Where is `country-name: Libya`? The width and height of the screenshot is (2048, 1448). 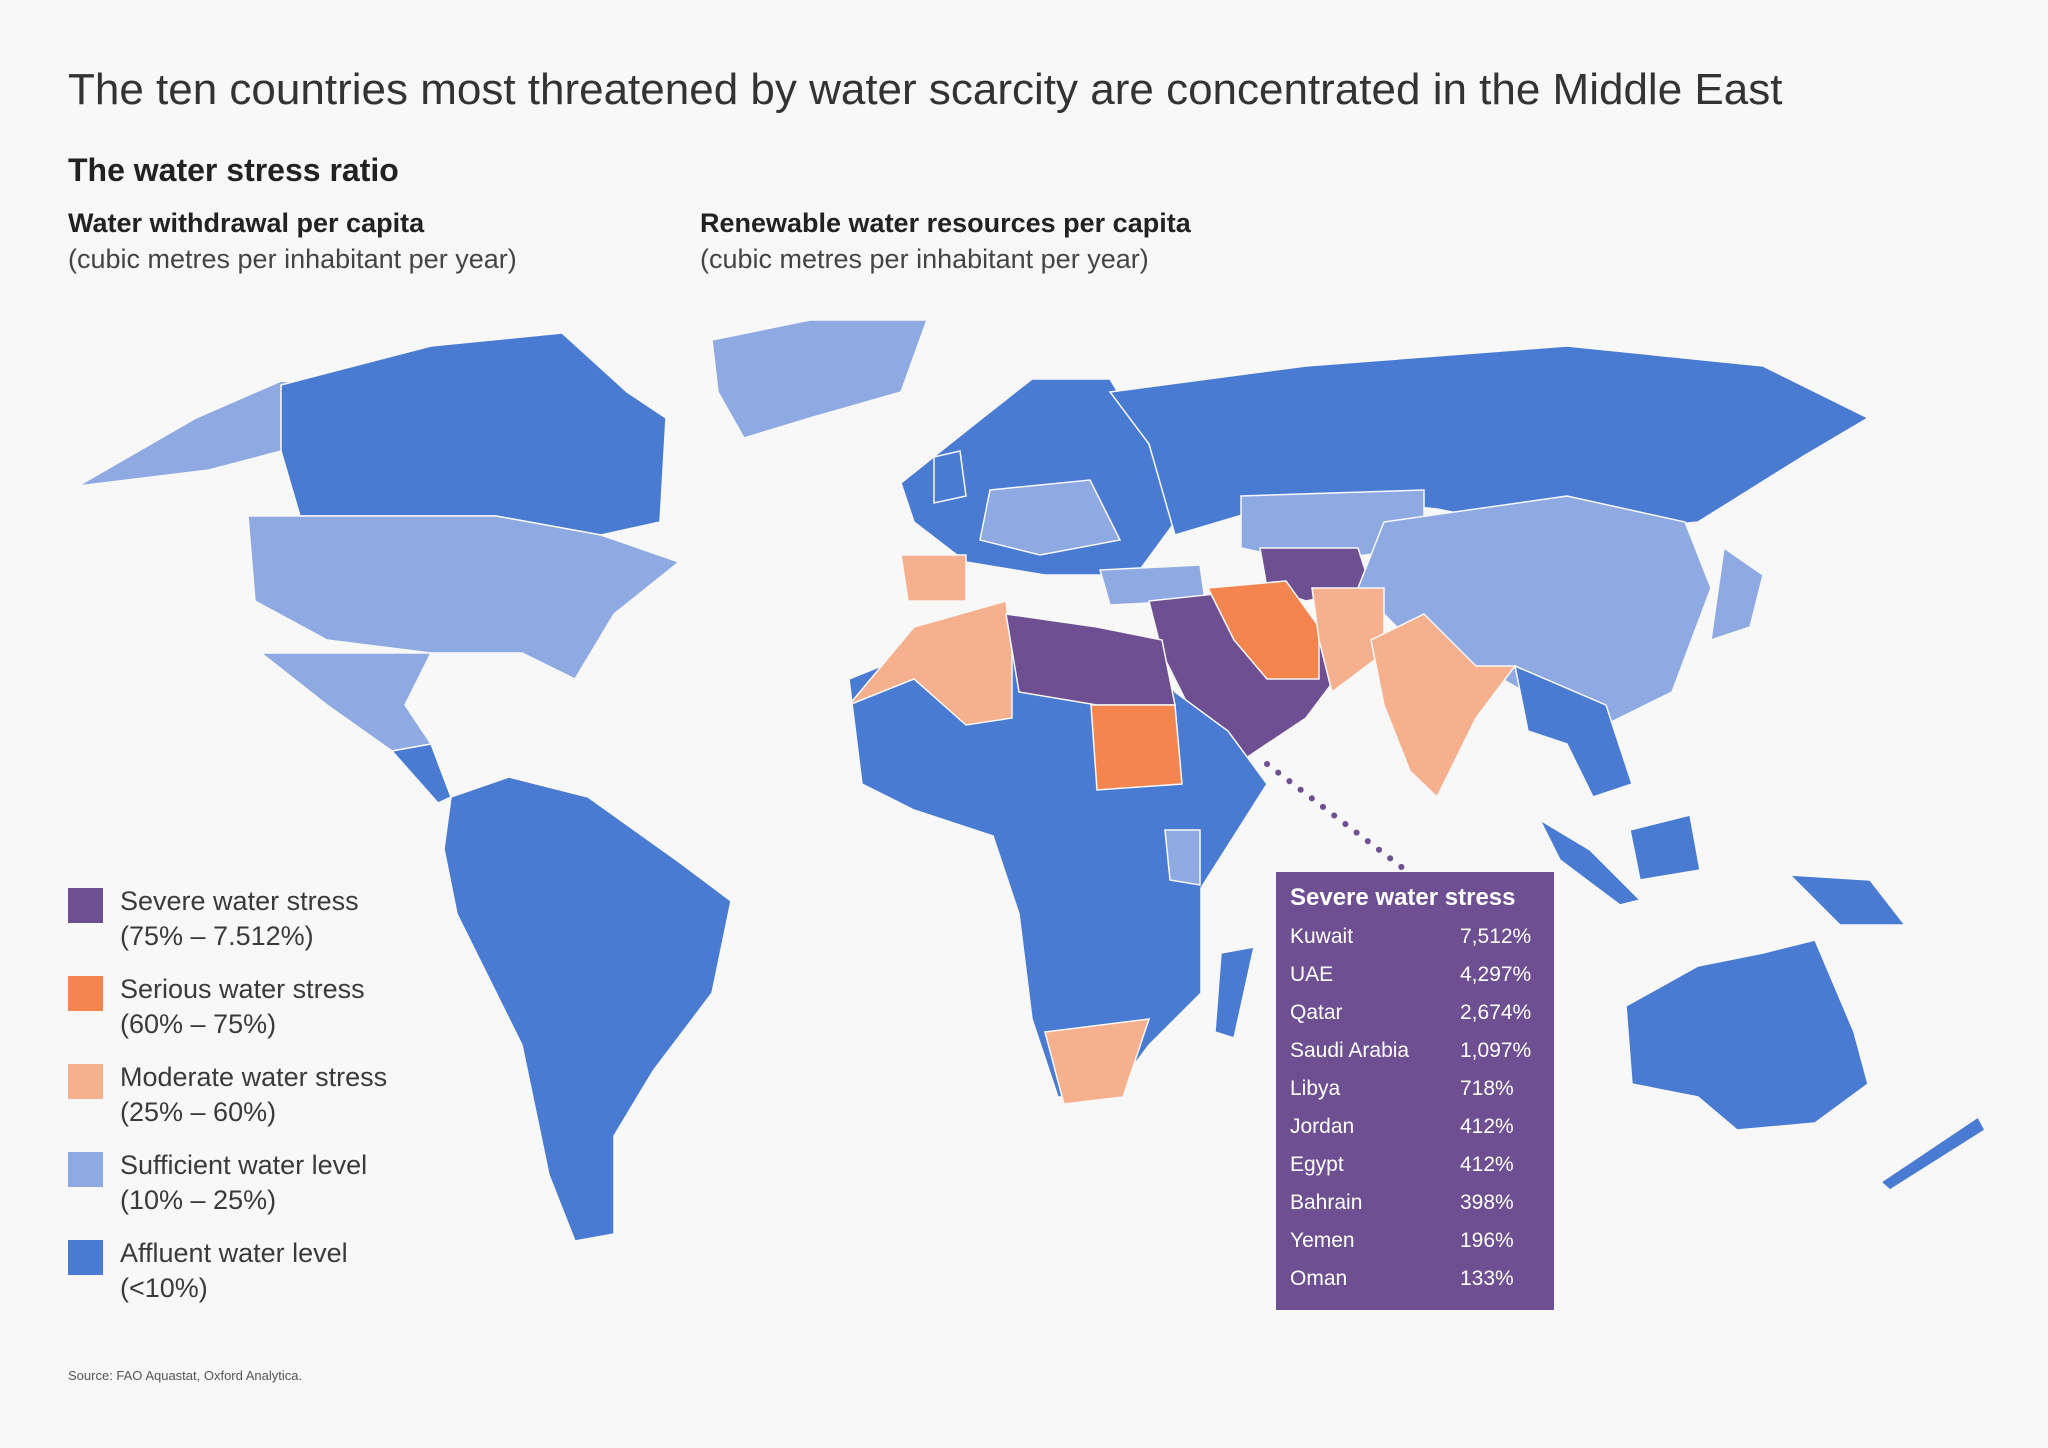
country-name: Libya is located at coordinates (1315, 1088).